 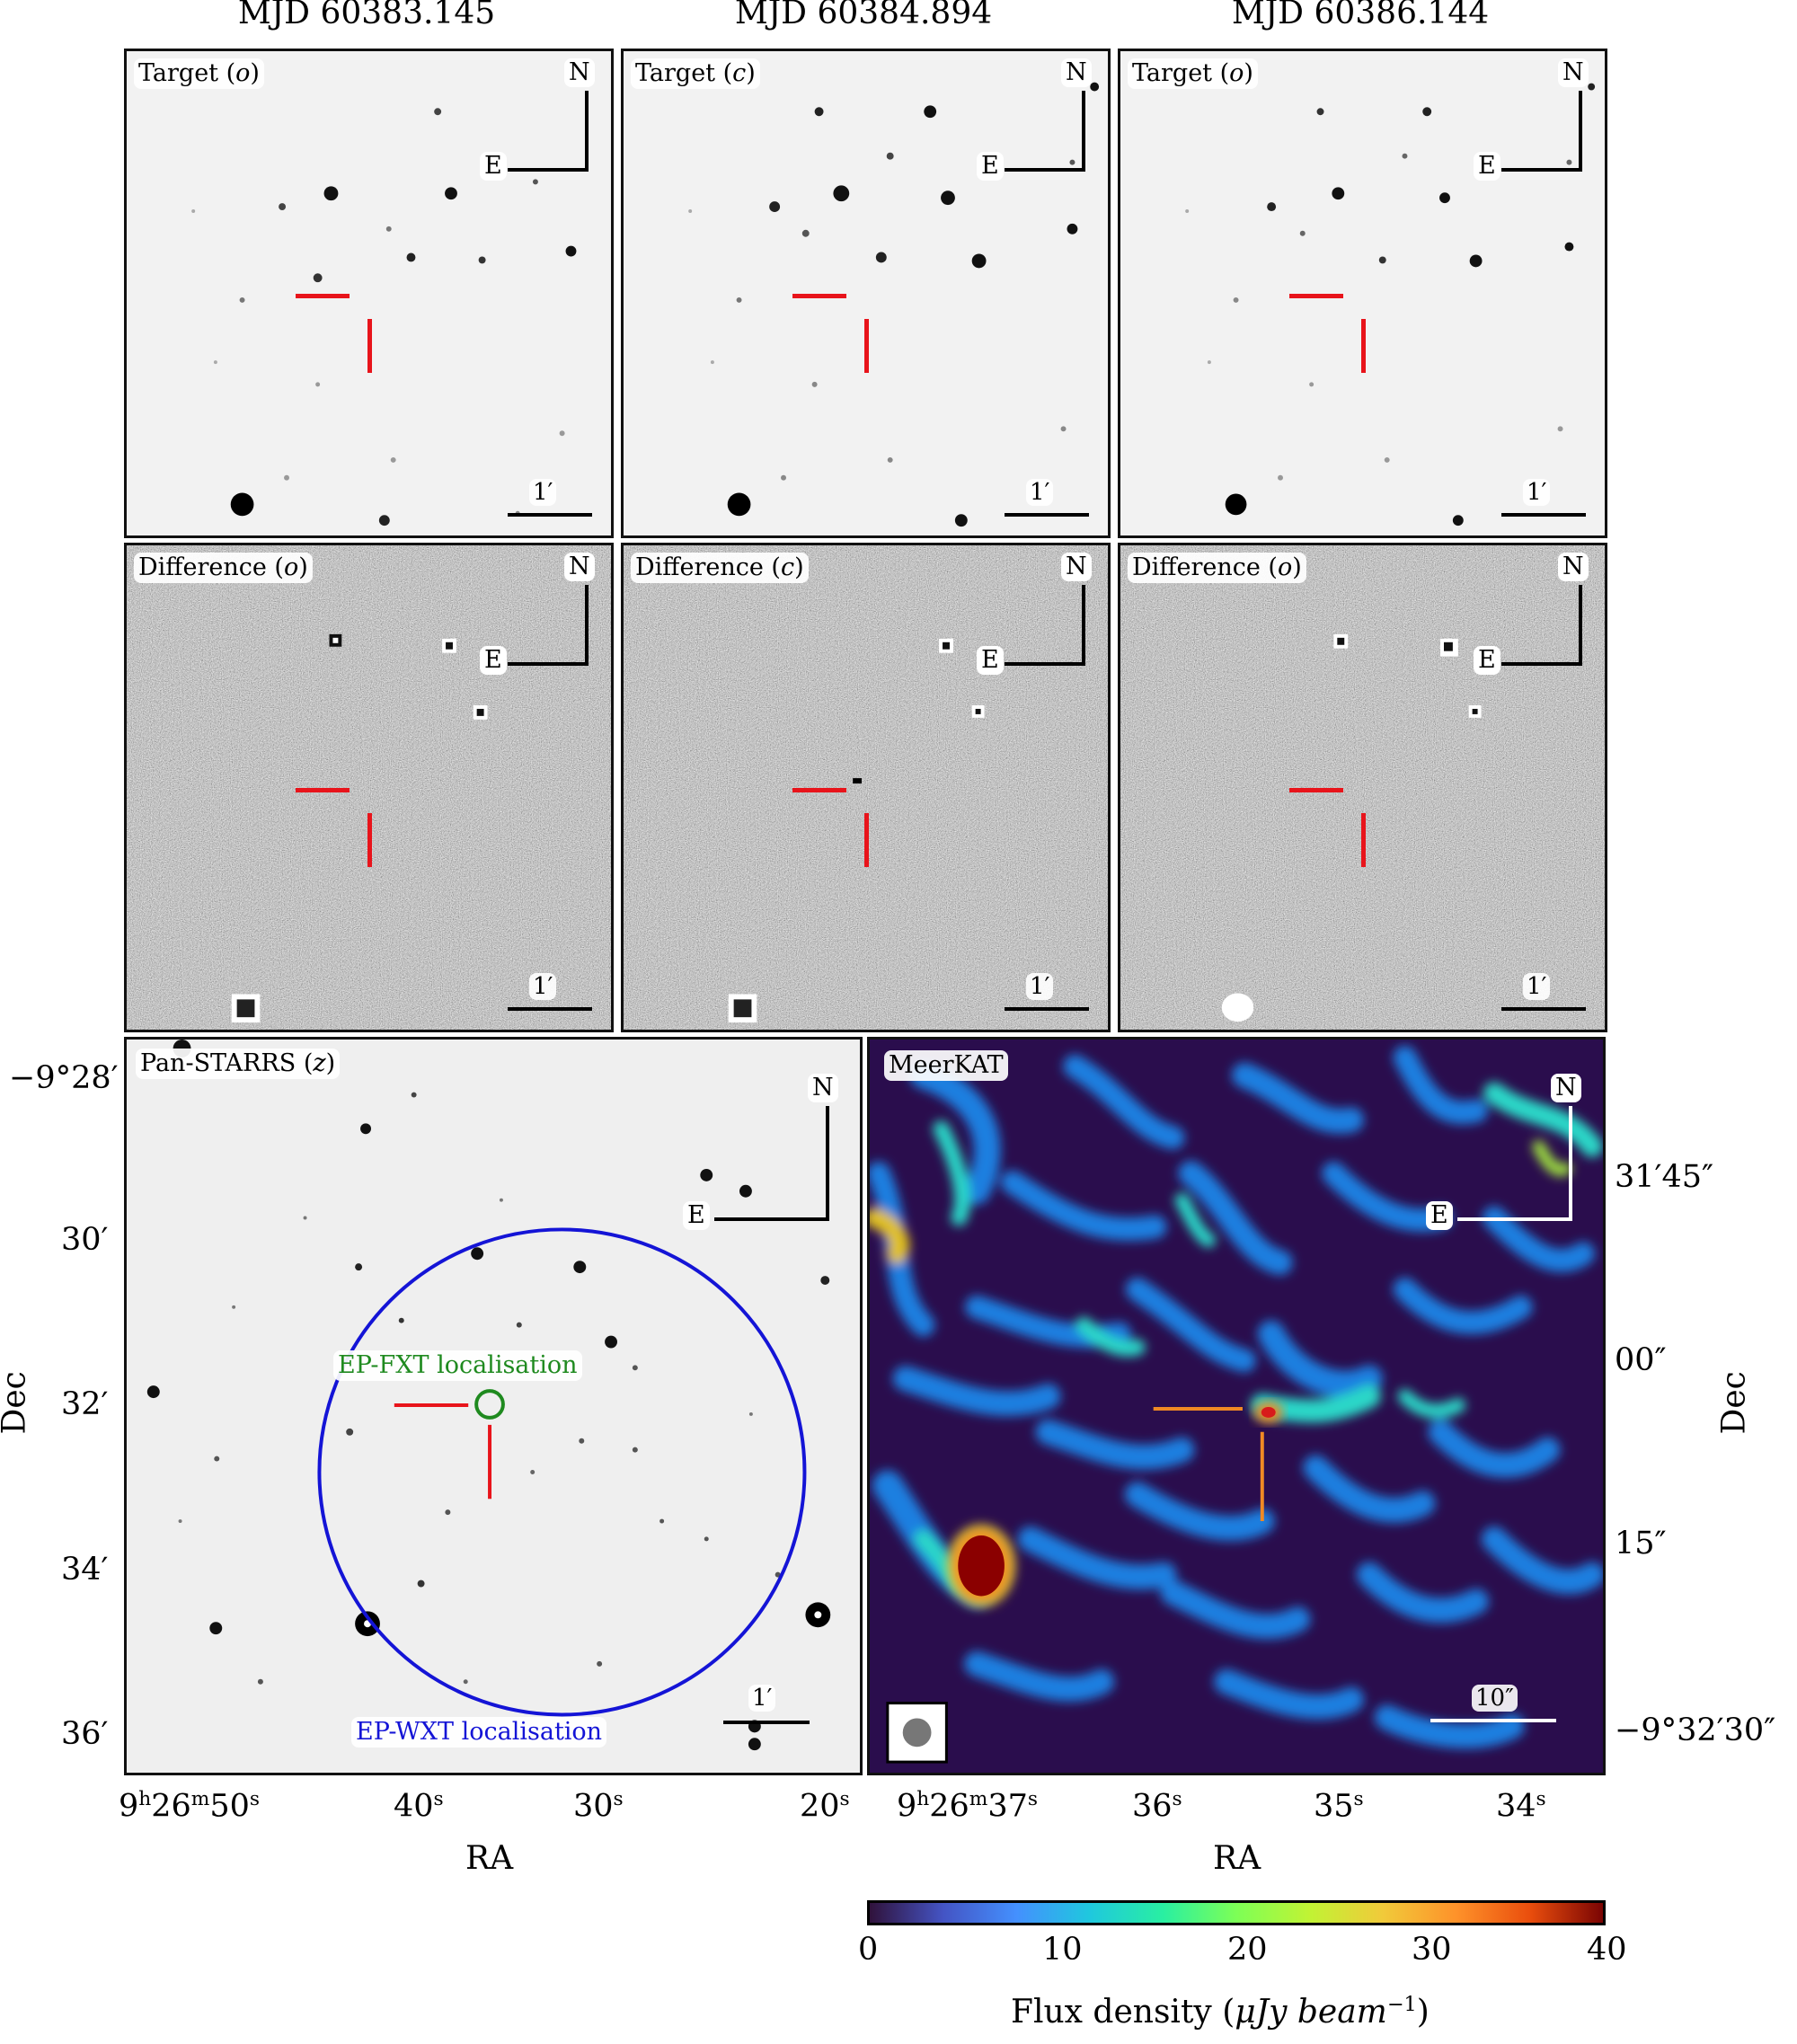 What do you see at coordinates (419, 1806) in the screenshot?
I see `ps-xtick-2: 40s` at bounding box center [419, 1806].